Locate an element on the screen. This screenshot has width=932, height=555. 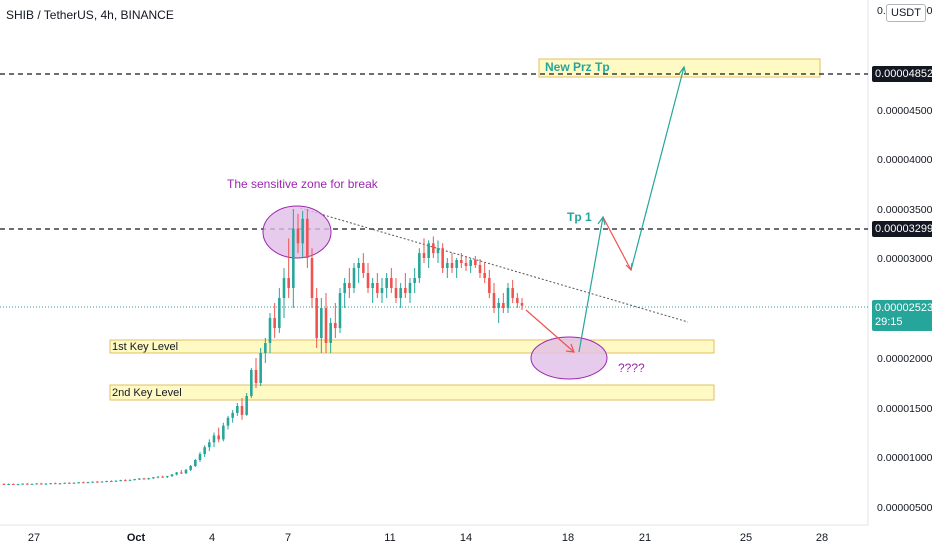
target-zone-ellipse is located at coordinates (569, 358).